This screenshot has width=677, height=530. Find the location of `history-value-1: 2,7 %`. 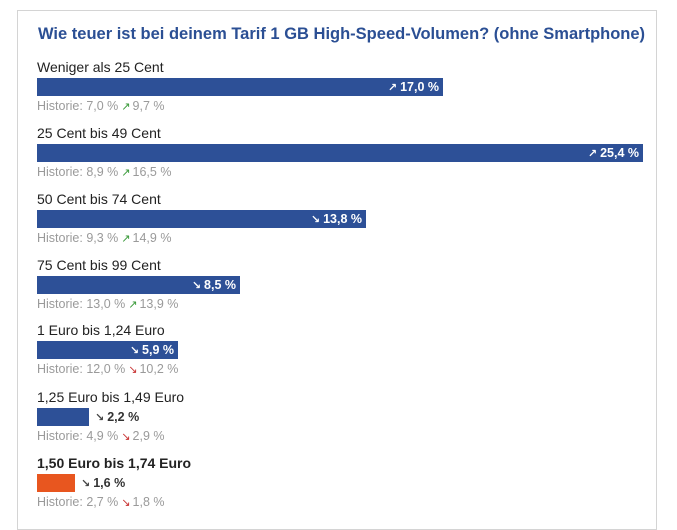

history-value-1: 2,7 % is located at coordinates (102, 502).